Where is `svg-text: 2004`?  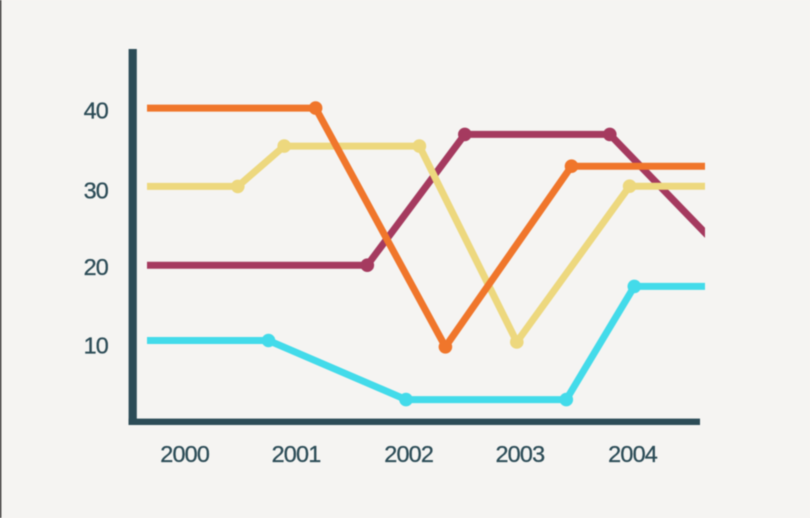 svg-text: 2004 is located at coordinates (633, 454).